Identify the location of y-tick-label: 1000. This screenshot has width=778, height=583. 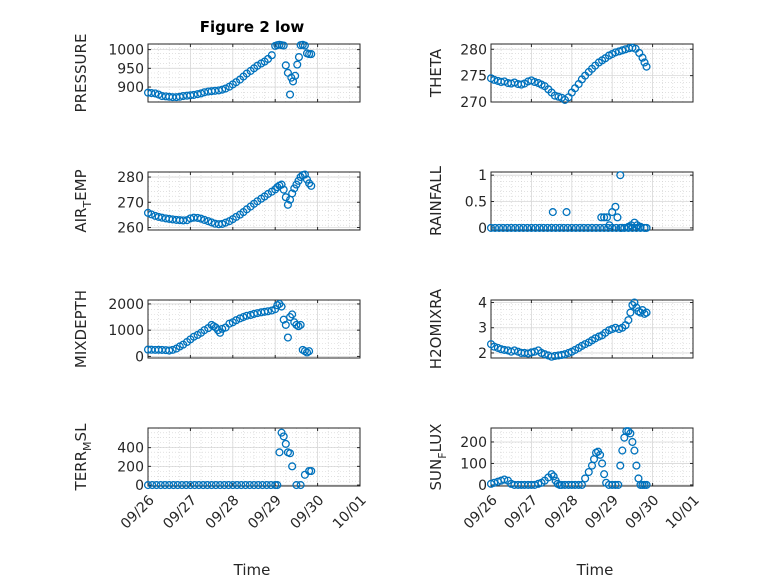
(126, 51).